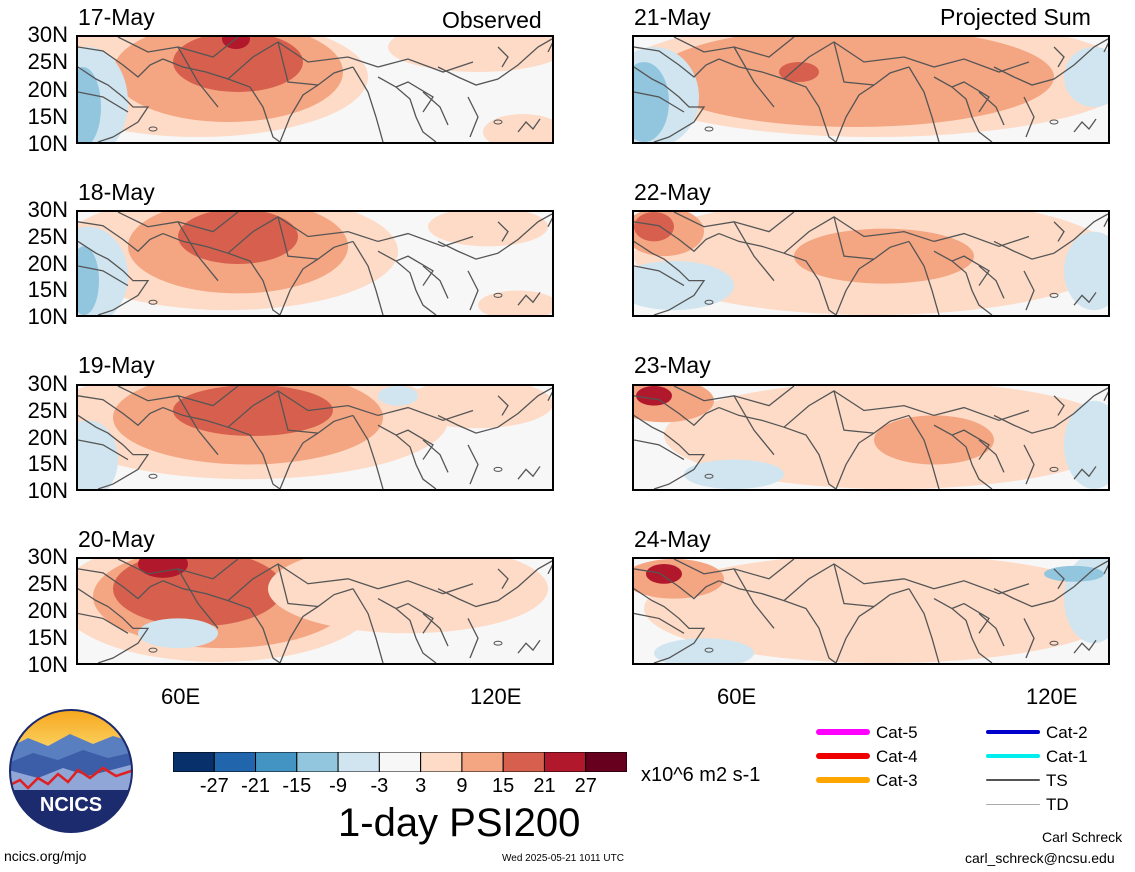  I want to click on projected-sum-label: Projected Sum, so click(1015, 17).